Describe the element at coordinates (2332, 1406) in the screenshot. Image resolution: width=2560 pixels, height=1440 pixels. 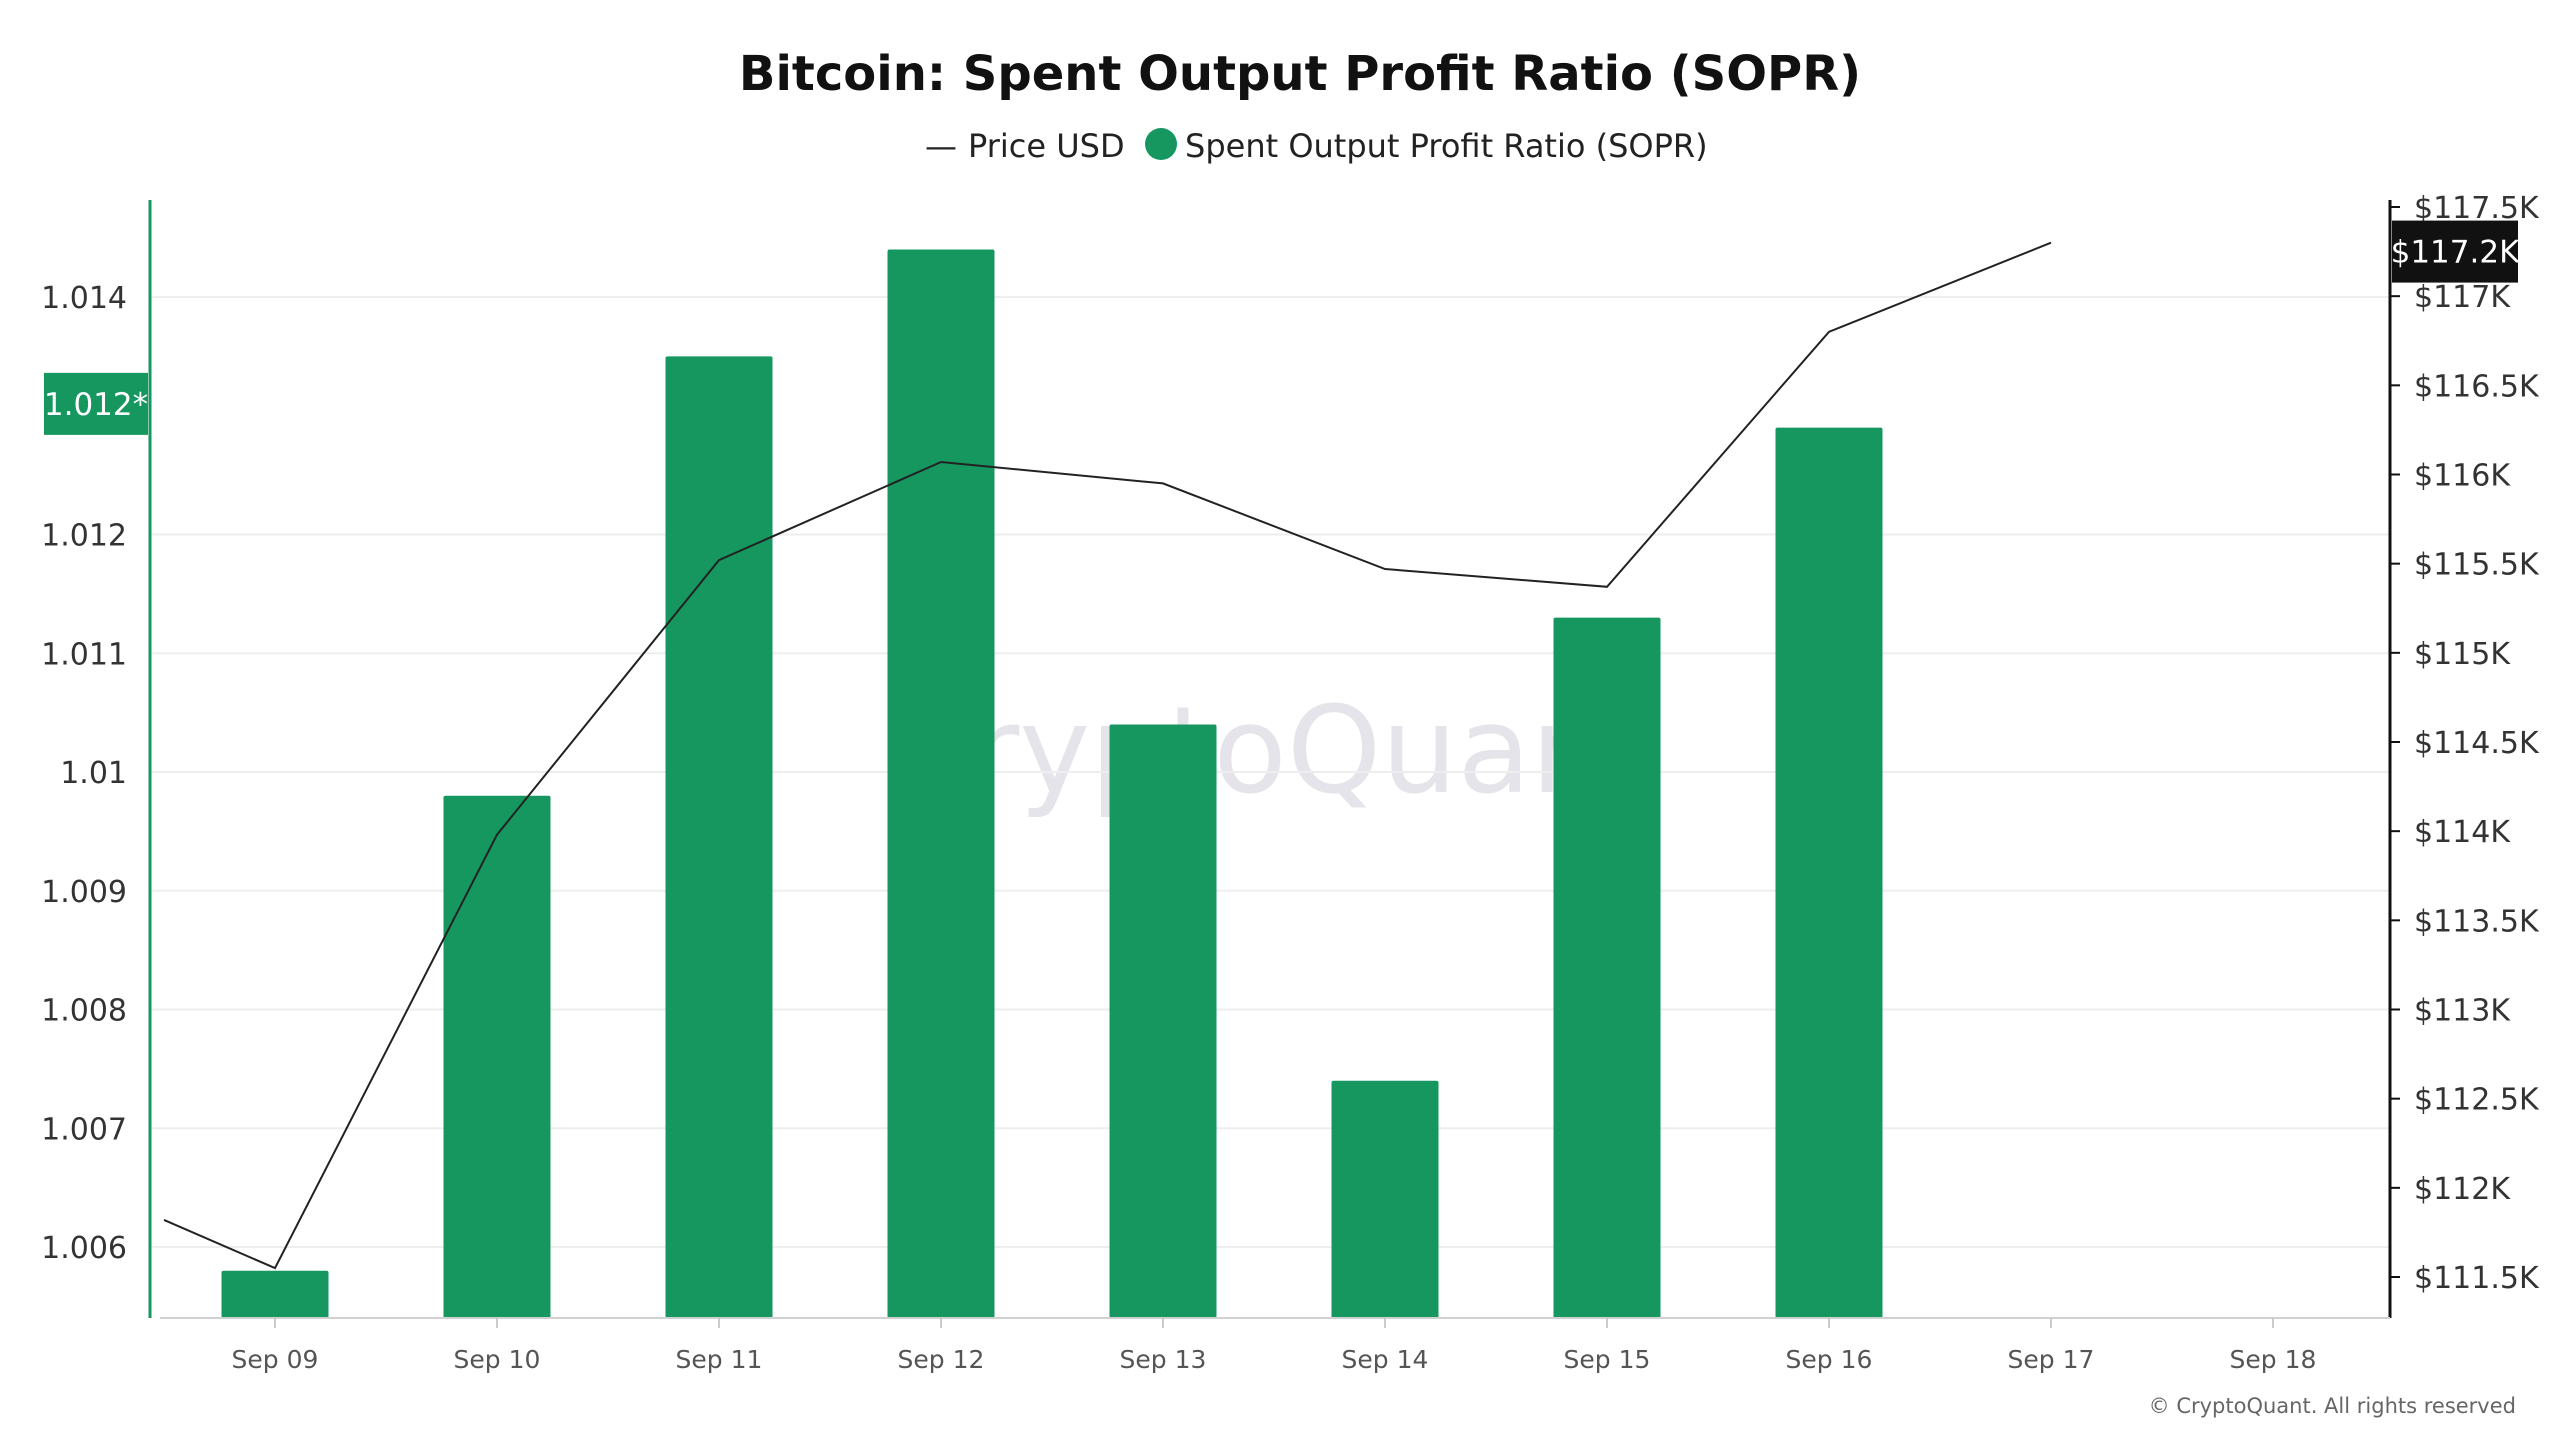
I see `copyright-notice: © CryptoQuant. All rights reserved` at that location.